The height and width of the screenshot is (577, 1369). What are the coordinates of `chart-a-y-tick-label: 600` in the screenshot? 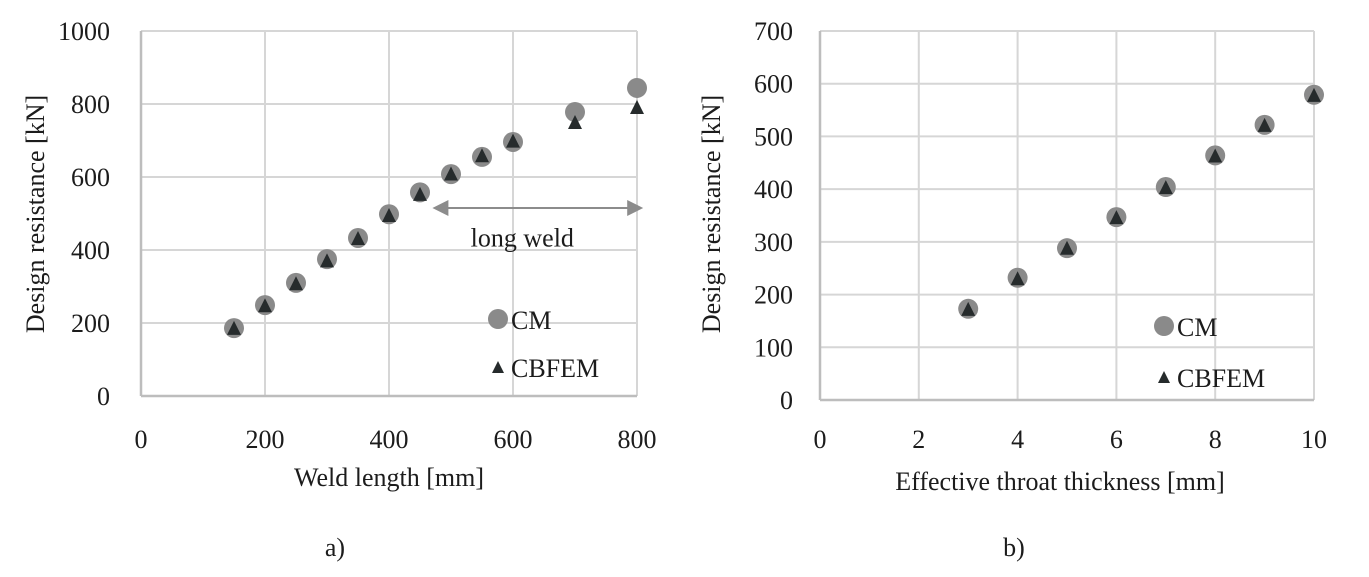 It's located at (90, 177).